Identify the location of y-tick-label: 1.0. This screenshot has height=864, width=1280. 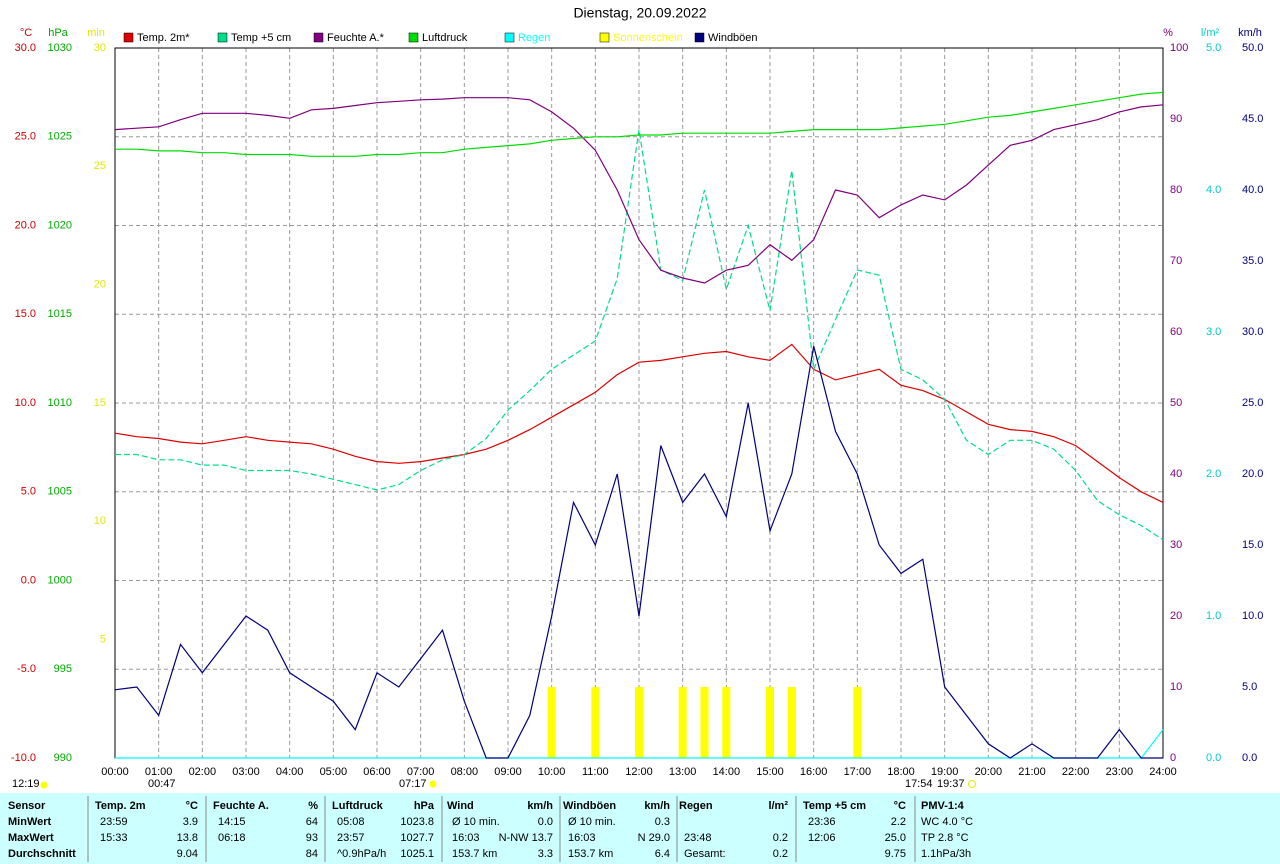
(1213, 616).